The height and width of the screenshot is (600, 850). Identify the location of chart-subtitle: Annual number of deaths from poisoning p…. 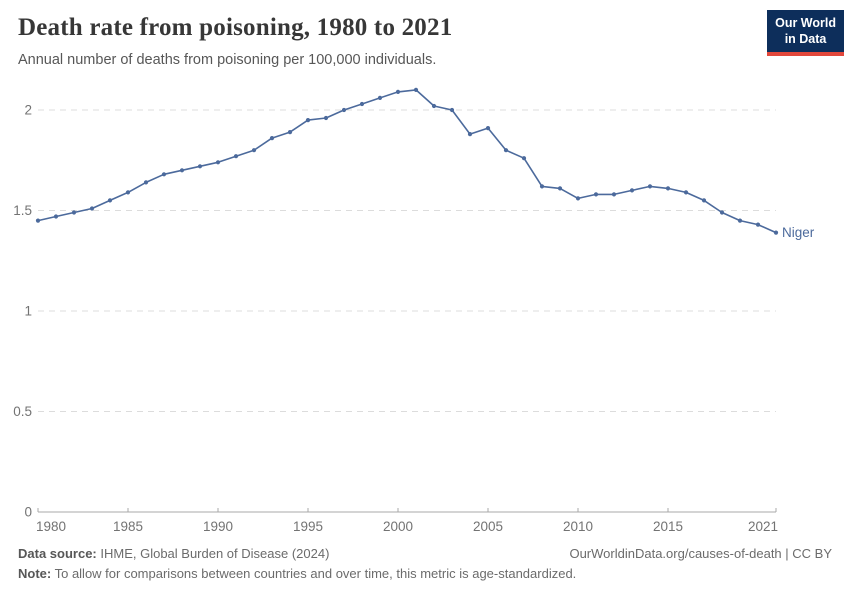
(227, 60).